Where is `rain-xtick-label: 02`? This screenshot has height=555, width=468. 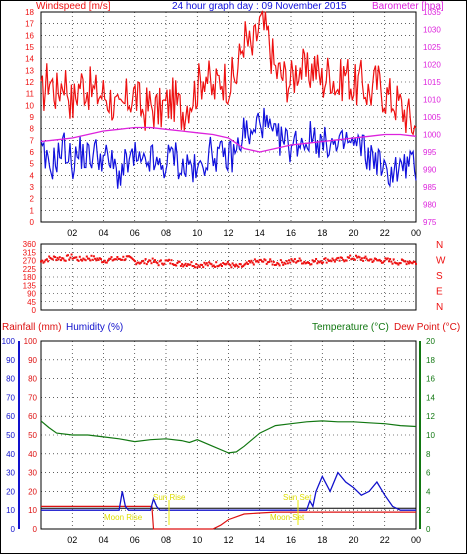
rain-xtick-label: 02 is located at coordinates (72, 540).